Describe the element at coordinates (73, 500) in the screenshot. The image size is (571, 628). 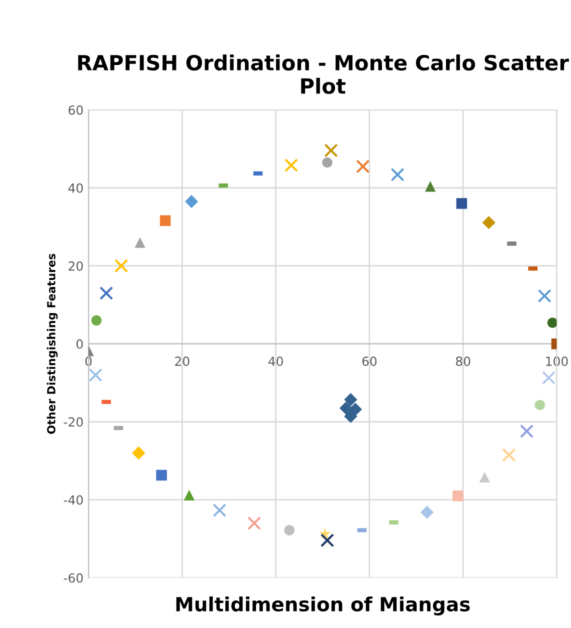
I see `y-tick-label: -40` at that location.